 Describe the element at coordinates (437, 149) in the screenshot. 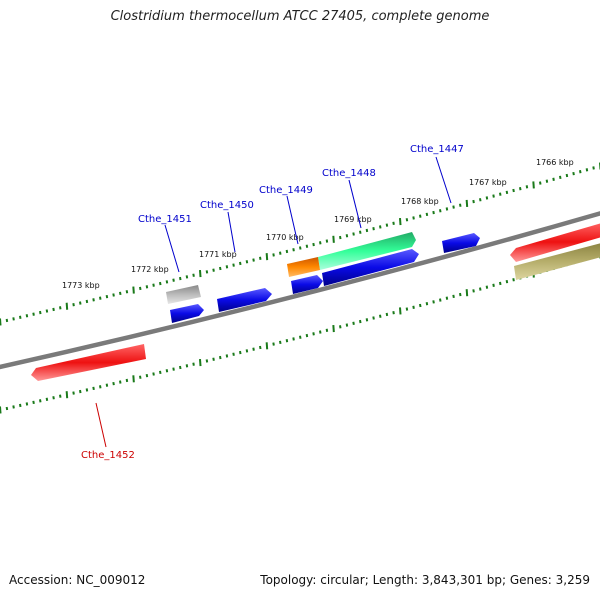

I see `gene-label-cthe-1447: Cthe_1447` at that location.